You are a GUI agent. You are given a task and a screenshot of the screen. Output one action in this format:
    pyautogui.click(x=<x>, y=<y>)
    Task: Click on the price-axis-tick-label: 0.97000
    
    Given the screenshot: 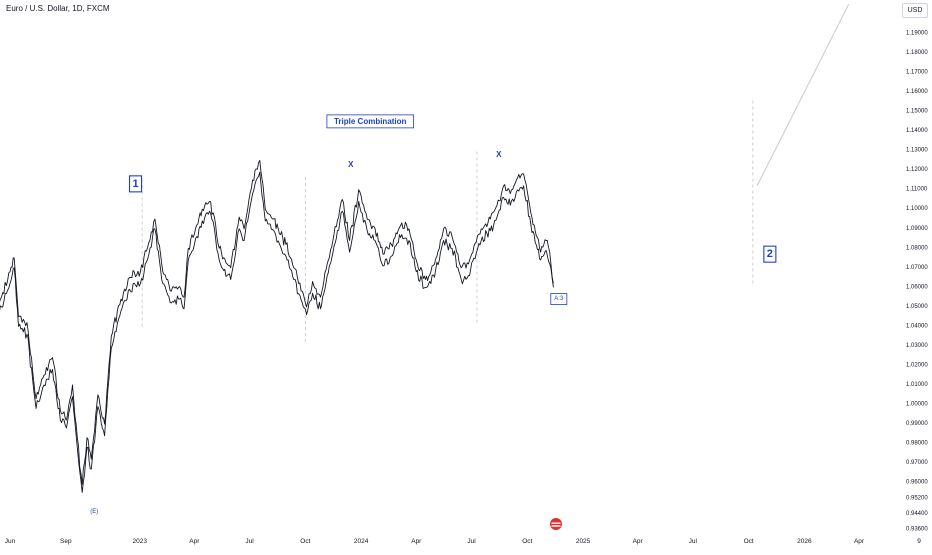 What is the action you would take?
    pyautogui.click(x=917, y=463)
    